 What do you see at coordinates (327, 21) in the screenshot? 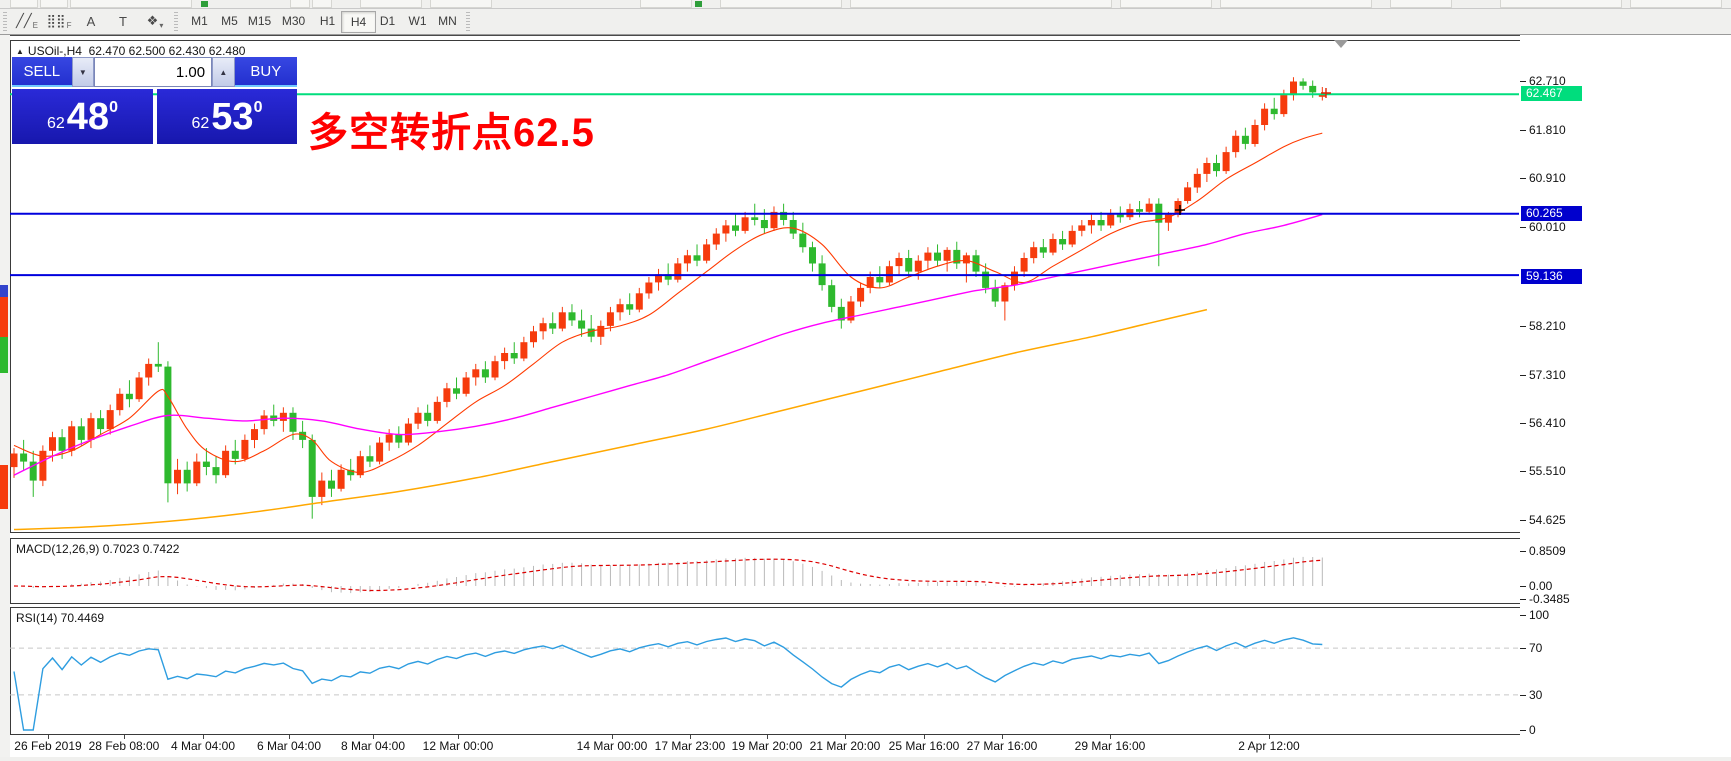
I see `timeframe-button-h1: H1` at bounding box center [327, 21].